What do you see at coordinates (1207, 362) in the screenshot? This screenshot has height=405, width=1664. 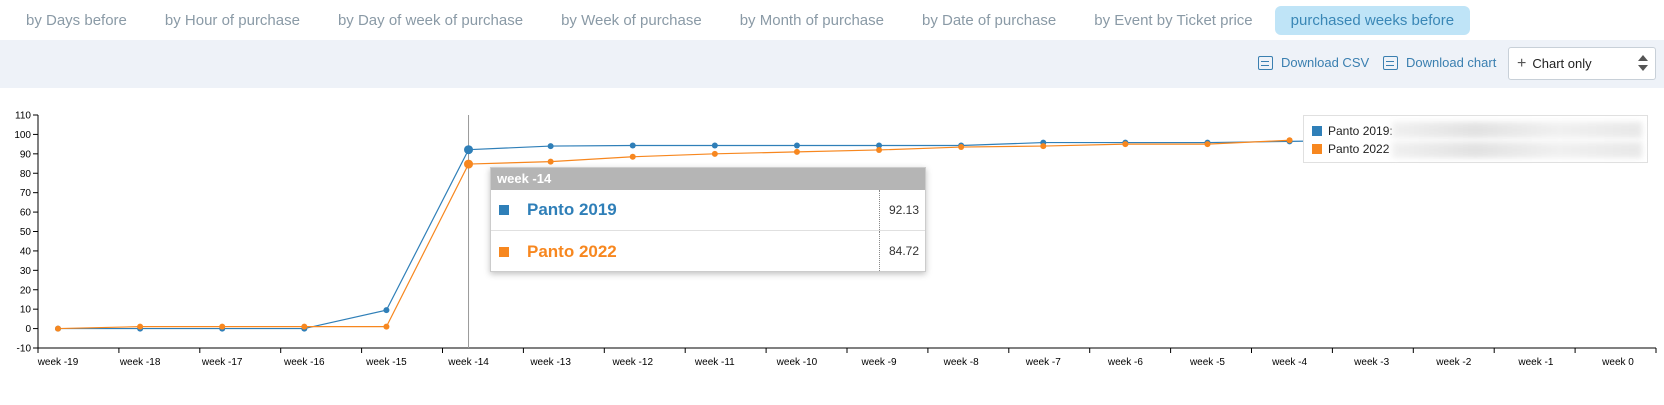 I see `x-tick-label: week -5` at bounding box center [1207, 362].